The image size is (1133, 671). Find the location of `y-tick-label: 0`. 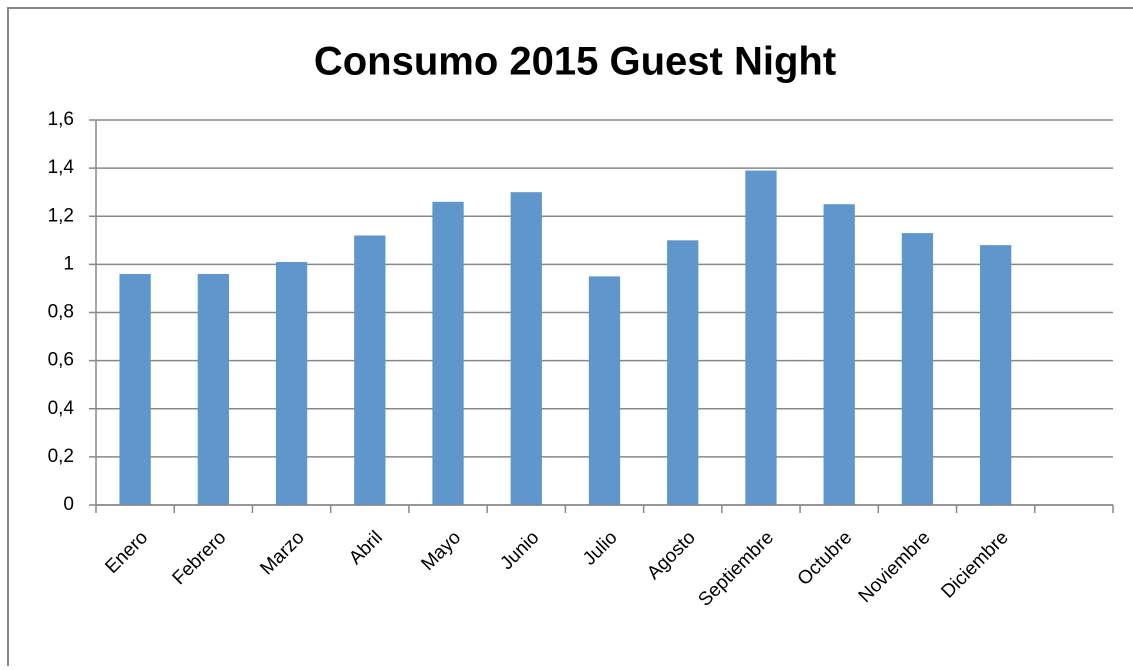

y-tick-label: 0 is located at coordinates (68, 504).